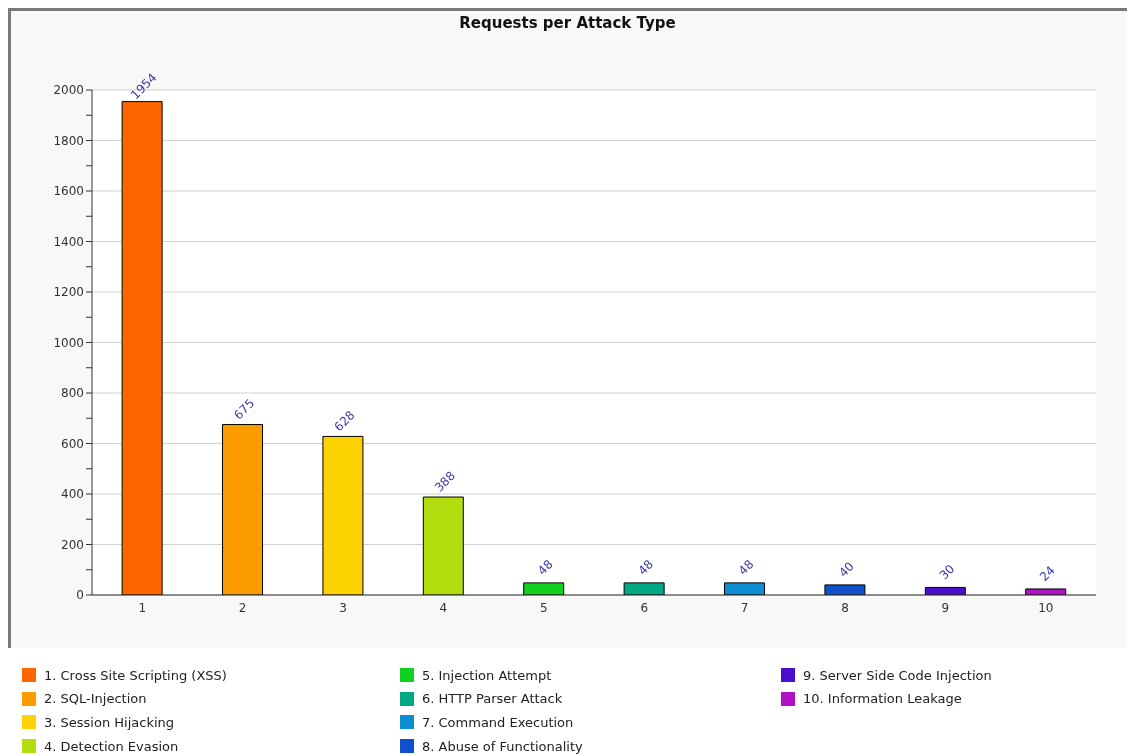  What do you see at coordinates (244, 409) in the screenshot?
I see `data-label: 675` at bounding box center [244, 409].